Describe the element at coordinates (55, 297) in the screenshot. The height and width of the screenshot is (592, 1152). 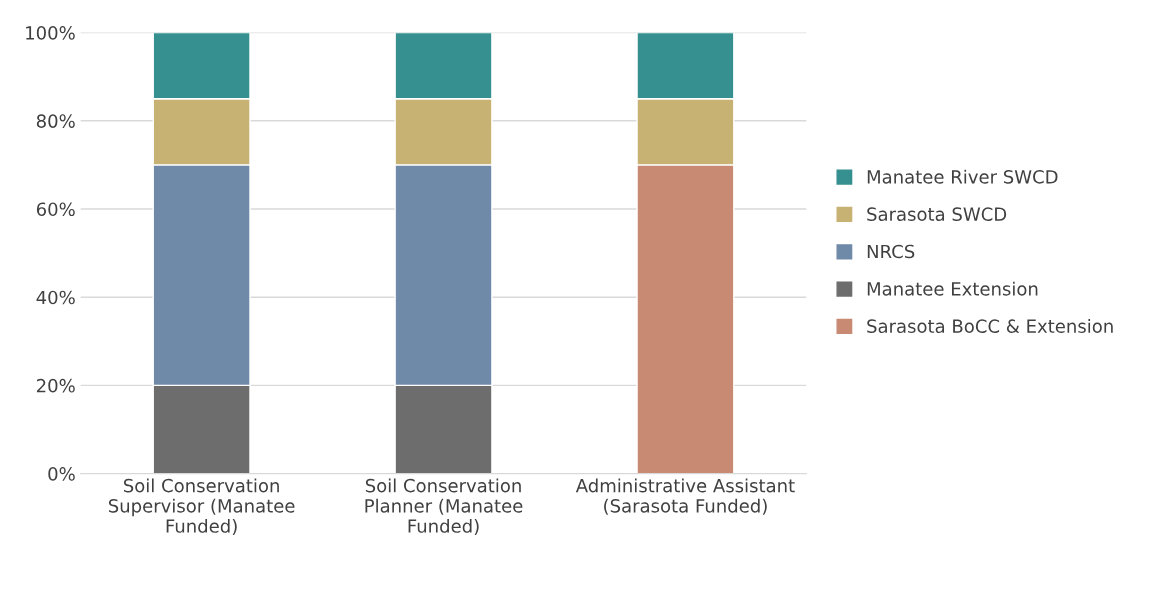
I see `y-tick-label: 40%` at that location.